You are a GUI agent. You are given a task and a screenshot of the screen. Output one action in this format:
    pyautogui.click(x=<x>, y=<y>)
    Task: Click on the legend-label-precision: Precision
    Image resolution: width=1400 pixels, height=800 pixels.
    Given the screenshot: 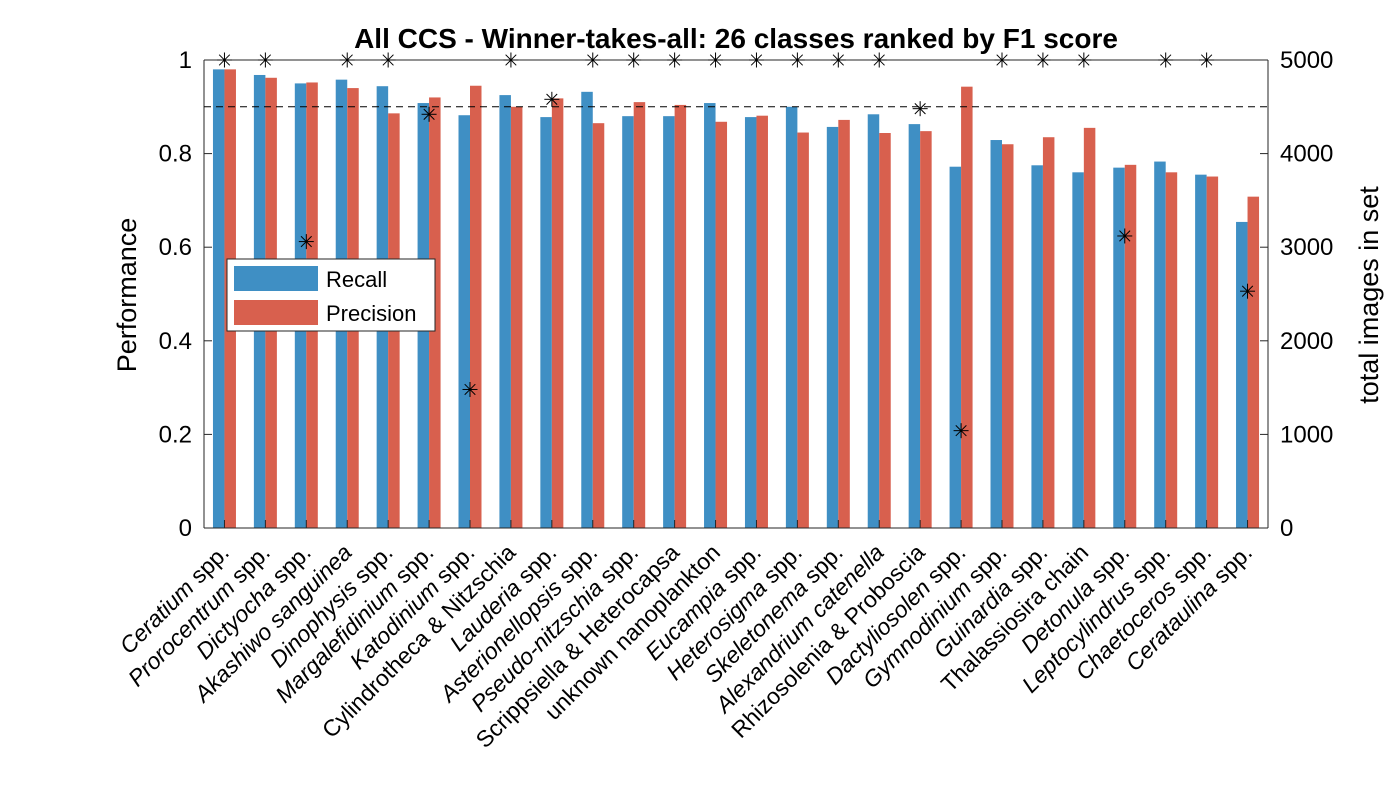 What is the action you would take?
    pyautogui.click(x=371, y=313)
    